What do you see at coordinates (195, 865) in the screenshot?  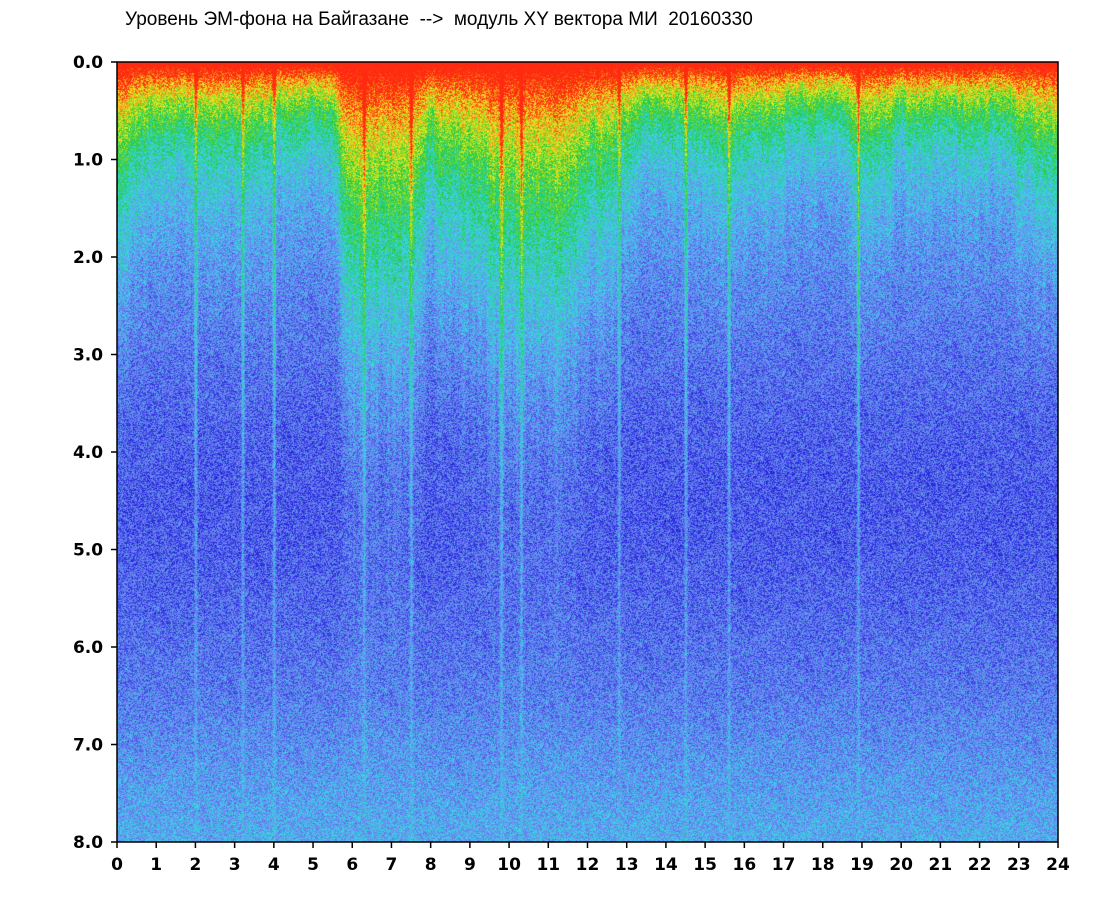 I see `x-tick-label: 2` at bounding box center [195, 865].